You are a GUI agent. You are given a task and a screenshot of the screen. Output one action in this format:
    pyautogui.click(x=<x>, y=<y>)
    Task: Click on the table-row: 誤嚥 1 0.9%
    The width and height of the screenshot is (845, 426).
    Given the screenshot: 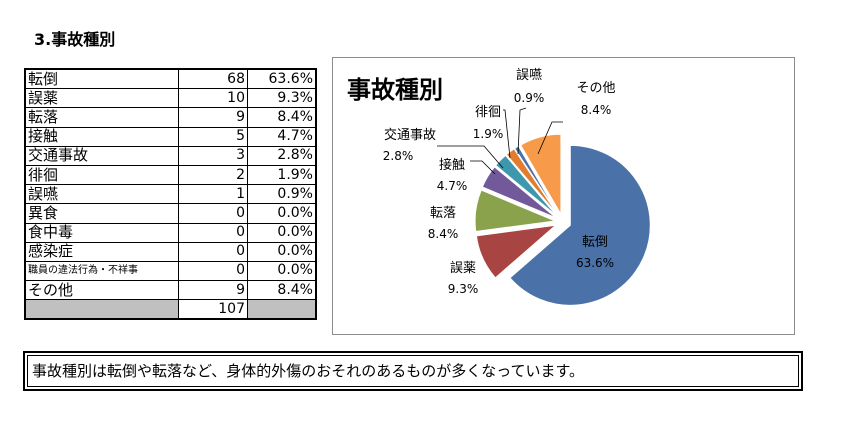 What is the action you would take?
    pyautogui.click(x=170, y=194)
    